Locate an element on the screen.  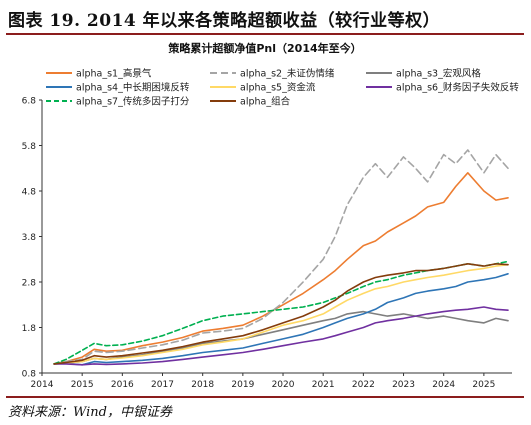
legend-label: alpha_s6_财务因子失效反转 is located at coordinates (457, 88).